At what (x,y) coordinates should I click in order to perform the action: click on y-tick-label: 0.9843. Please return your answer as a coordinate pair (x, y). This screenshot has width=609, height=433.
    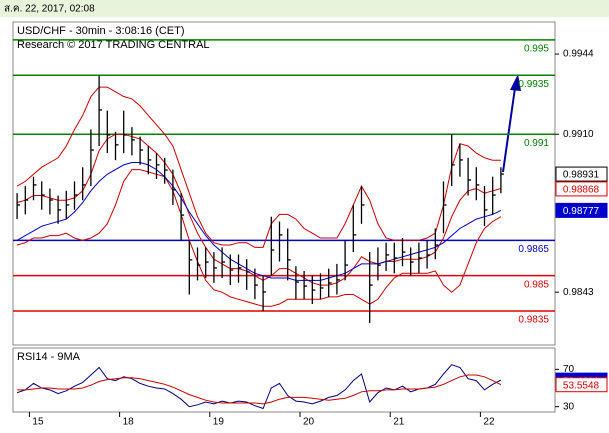
    Looking at the image, I should click on (578, 292).